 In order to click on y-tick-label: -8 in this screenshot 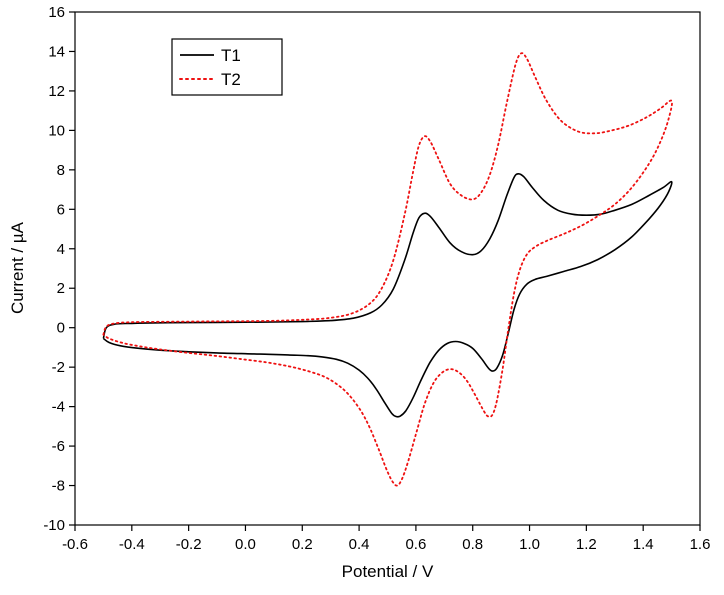, I will do `click(58, 486)`.